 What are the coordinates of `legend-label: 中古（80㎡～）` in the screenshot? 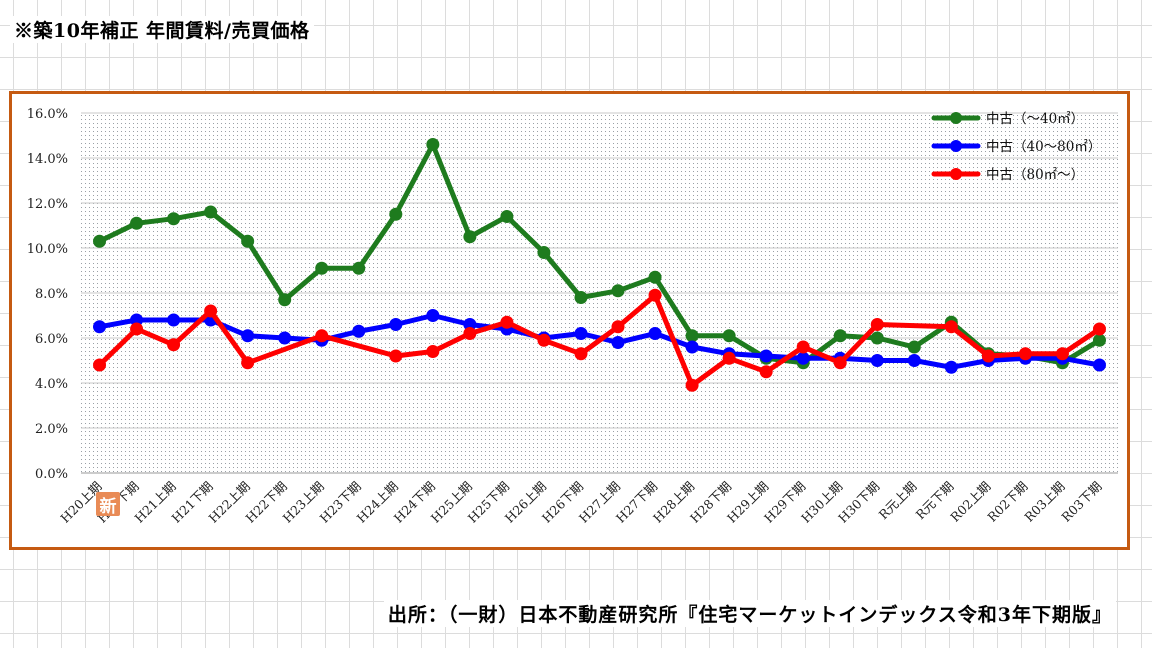 It's located at (1035, 175).